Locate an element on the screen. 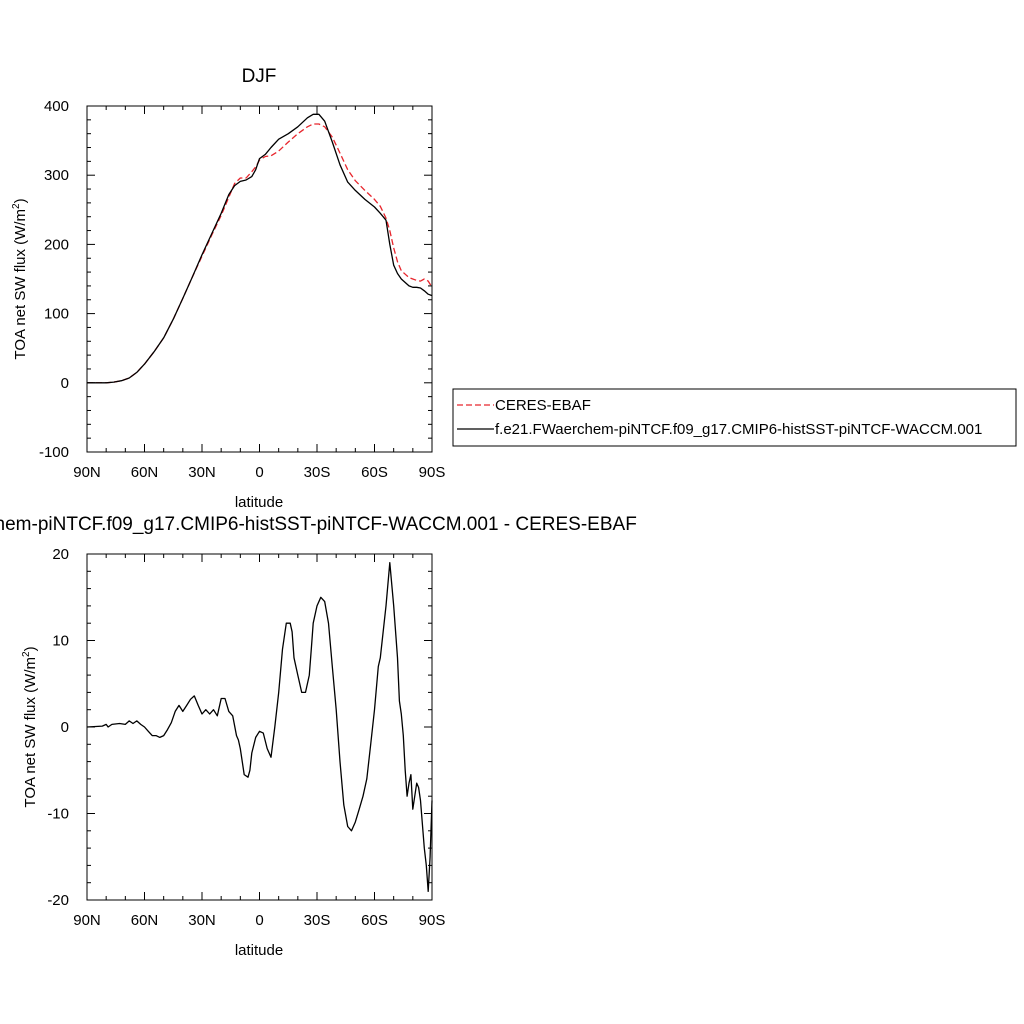 The height and width of the screenshot is (1024, 1024). bottom-xticklabels: 90N 60N 30N 0 30S 60S 90S is located at coordinates (259, 920).